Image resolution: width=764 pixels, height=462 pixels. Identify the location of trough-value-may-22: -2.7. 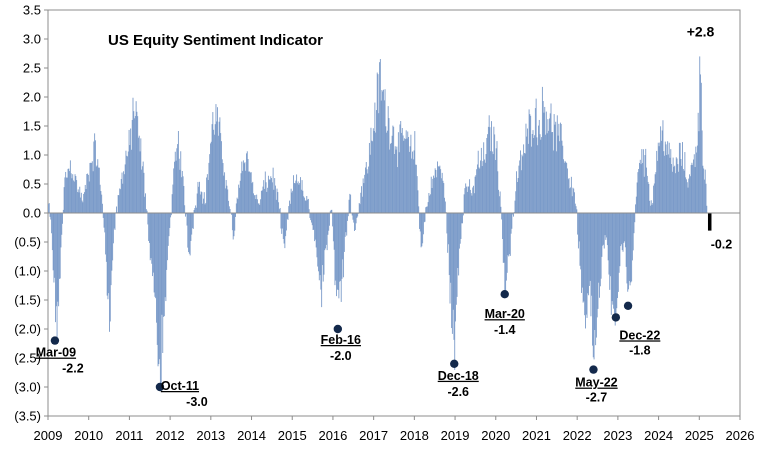
(597, 398).